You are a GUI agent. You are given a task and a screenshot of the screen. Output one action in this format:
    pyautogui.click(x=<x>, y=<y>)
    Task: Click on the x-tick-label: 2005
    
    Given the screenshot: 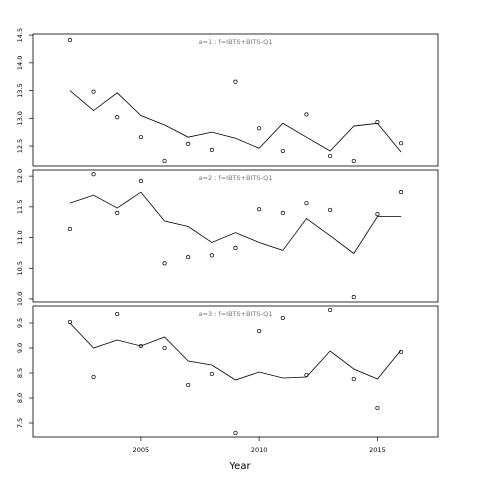 What is the action you would take?
    pyautogui.click(x=141, y=450)
    